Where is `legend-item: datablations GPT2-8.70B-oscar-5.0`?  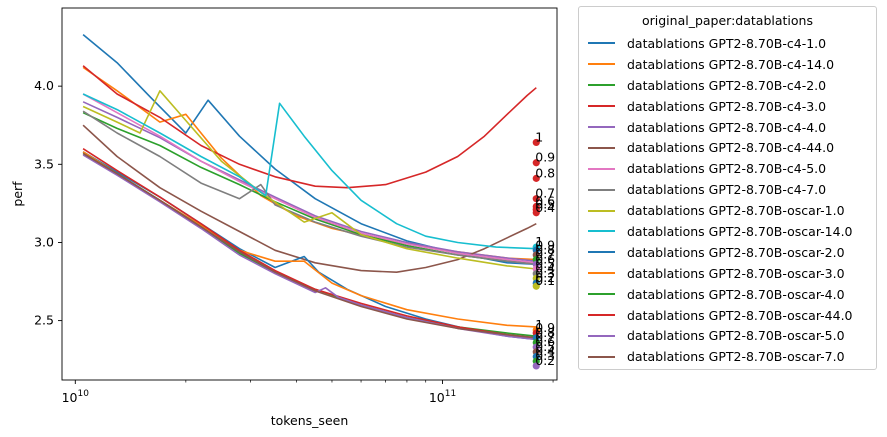
legend-item: datablations GPT2-8.70B-oscar-5.0 is located at coordinates (727, 335).